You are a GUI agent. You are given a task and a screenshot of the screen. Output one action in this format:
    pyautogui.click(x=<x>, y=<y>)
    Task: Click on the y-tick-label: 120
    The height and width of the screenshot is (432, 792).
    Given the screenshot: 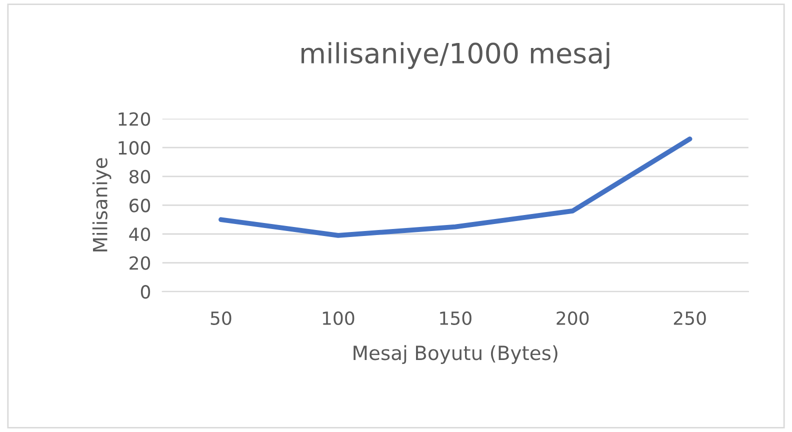 What is the action you would take?
    pyautogui.click(x=134, y=119)
    